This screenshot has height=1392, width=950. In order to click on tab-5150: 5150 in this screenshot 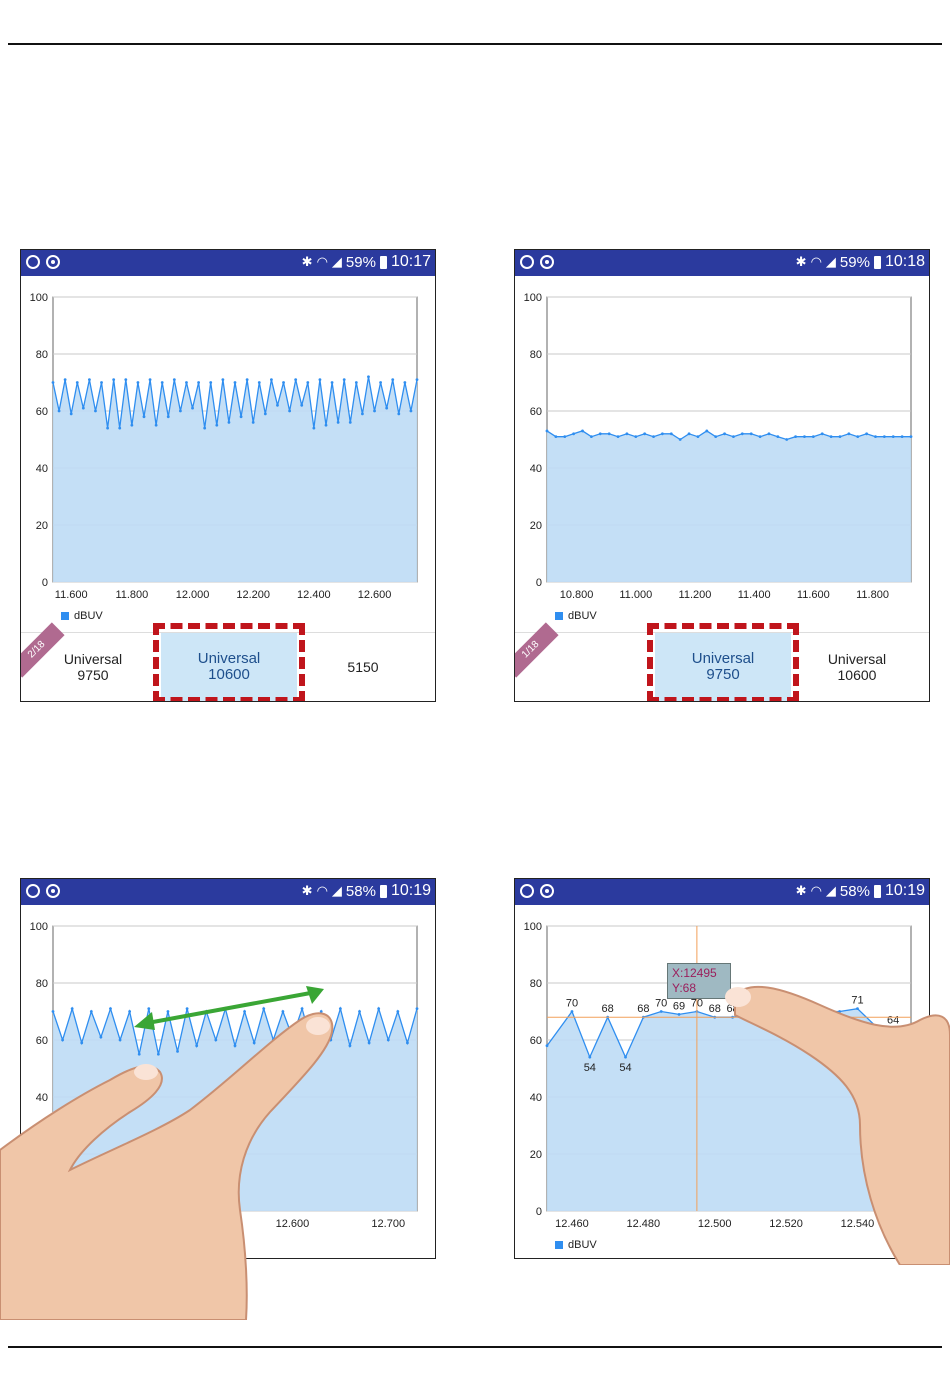, I will do `click(363, 667)`.